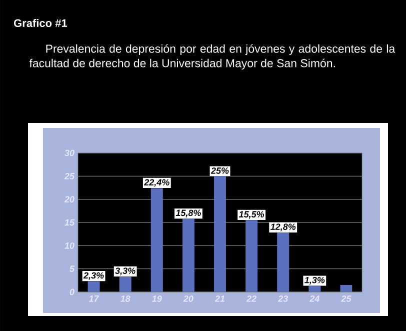 Image resolution: width=406 pixels, height=331 pixels. Describe the element at coordinates (251, 215) in the screenshot. I see `data-label: 15,5%` at that location.